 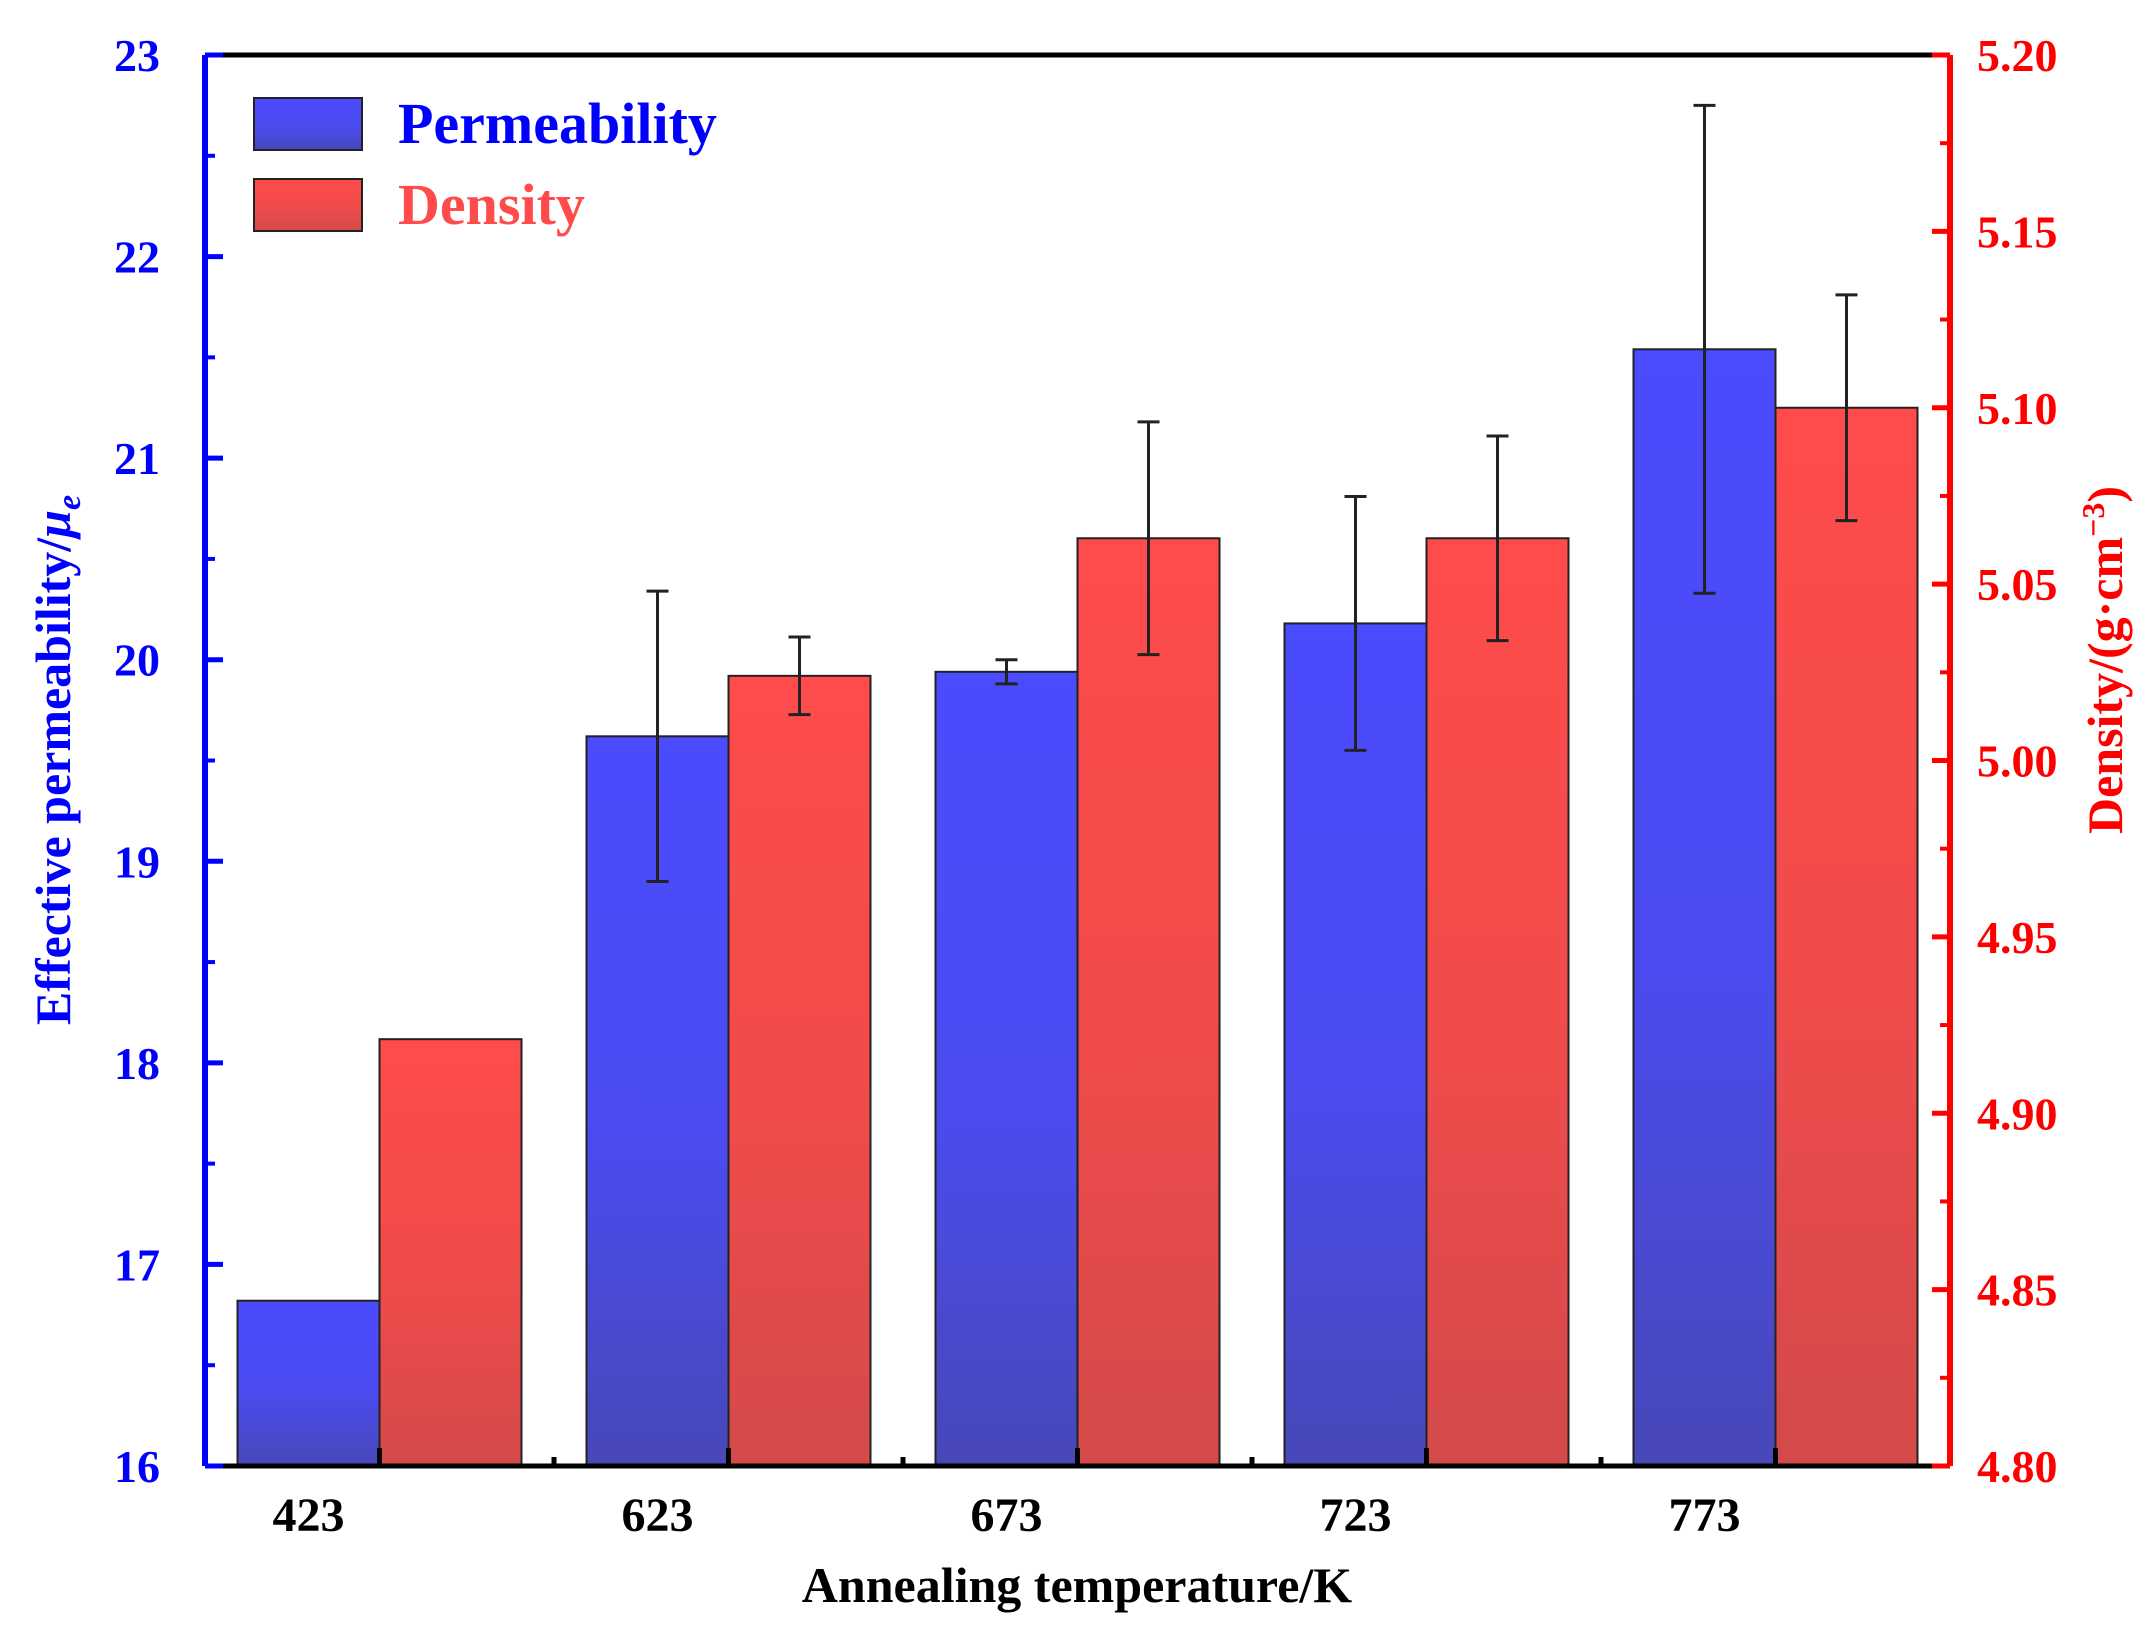 What do you see at coordinates (2017, 1113) in the screenshot?
I see `right-tick-label: 4.90` at bounding box center [2017, 1113].